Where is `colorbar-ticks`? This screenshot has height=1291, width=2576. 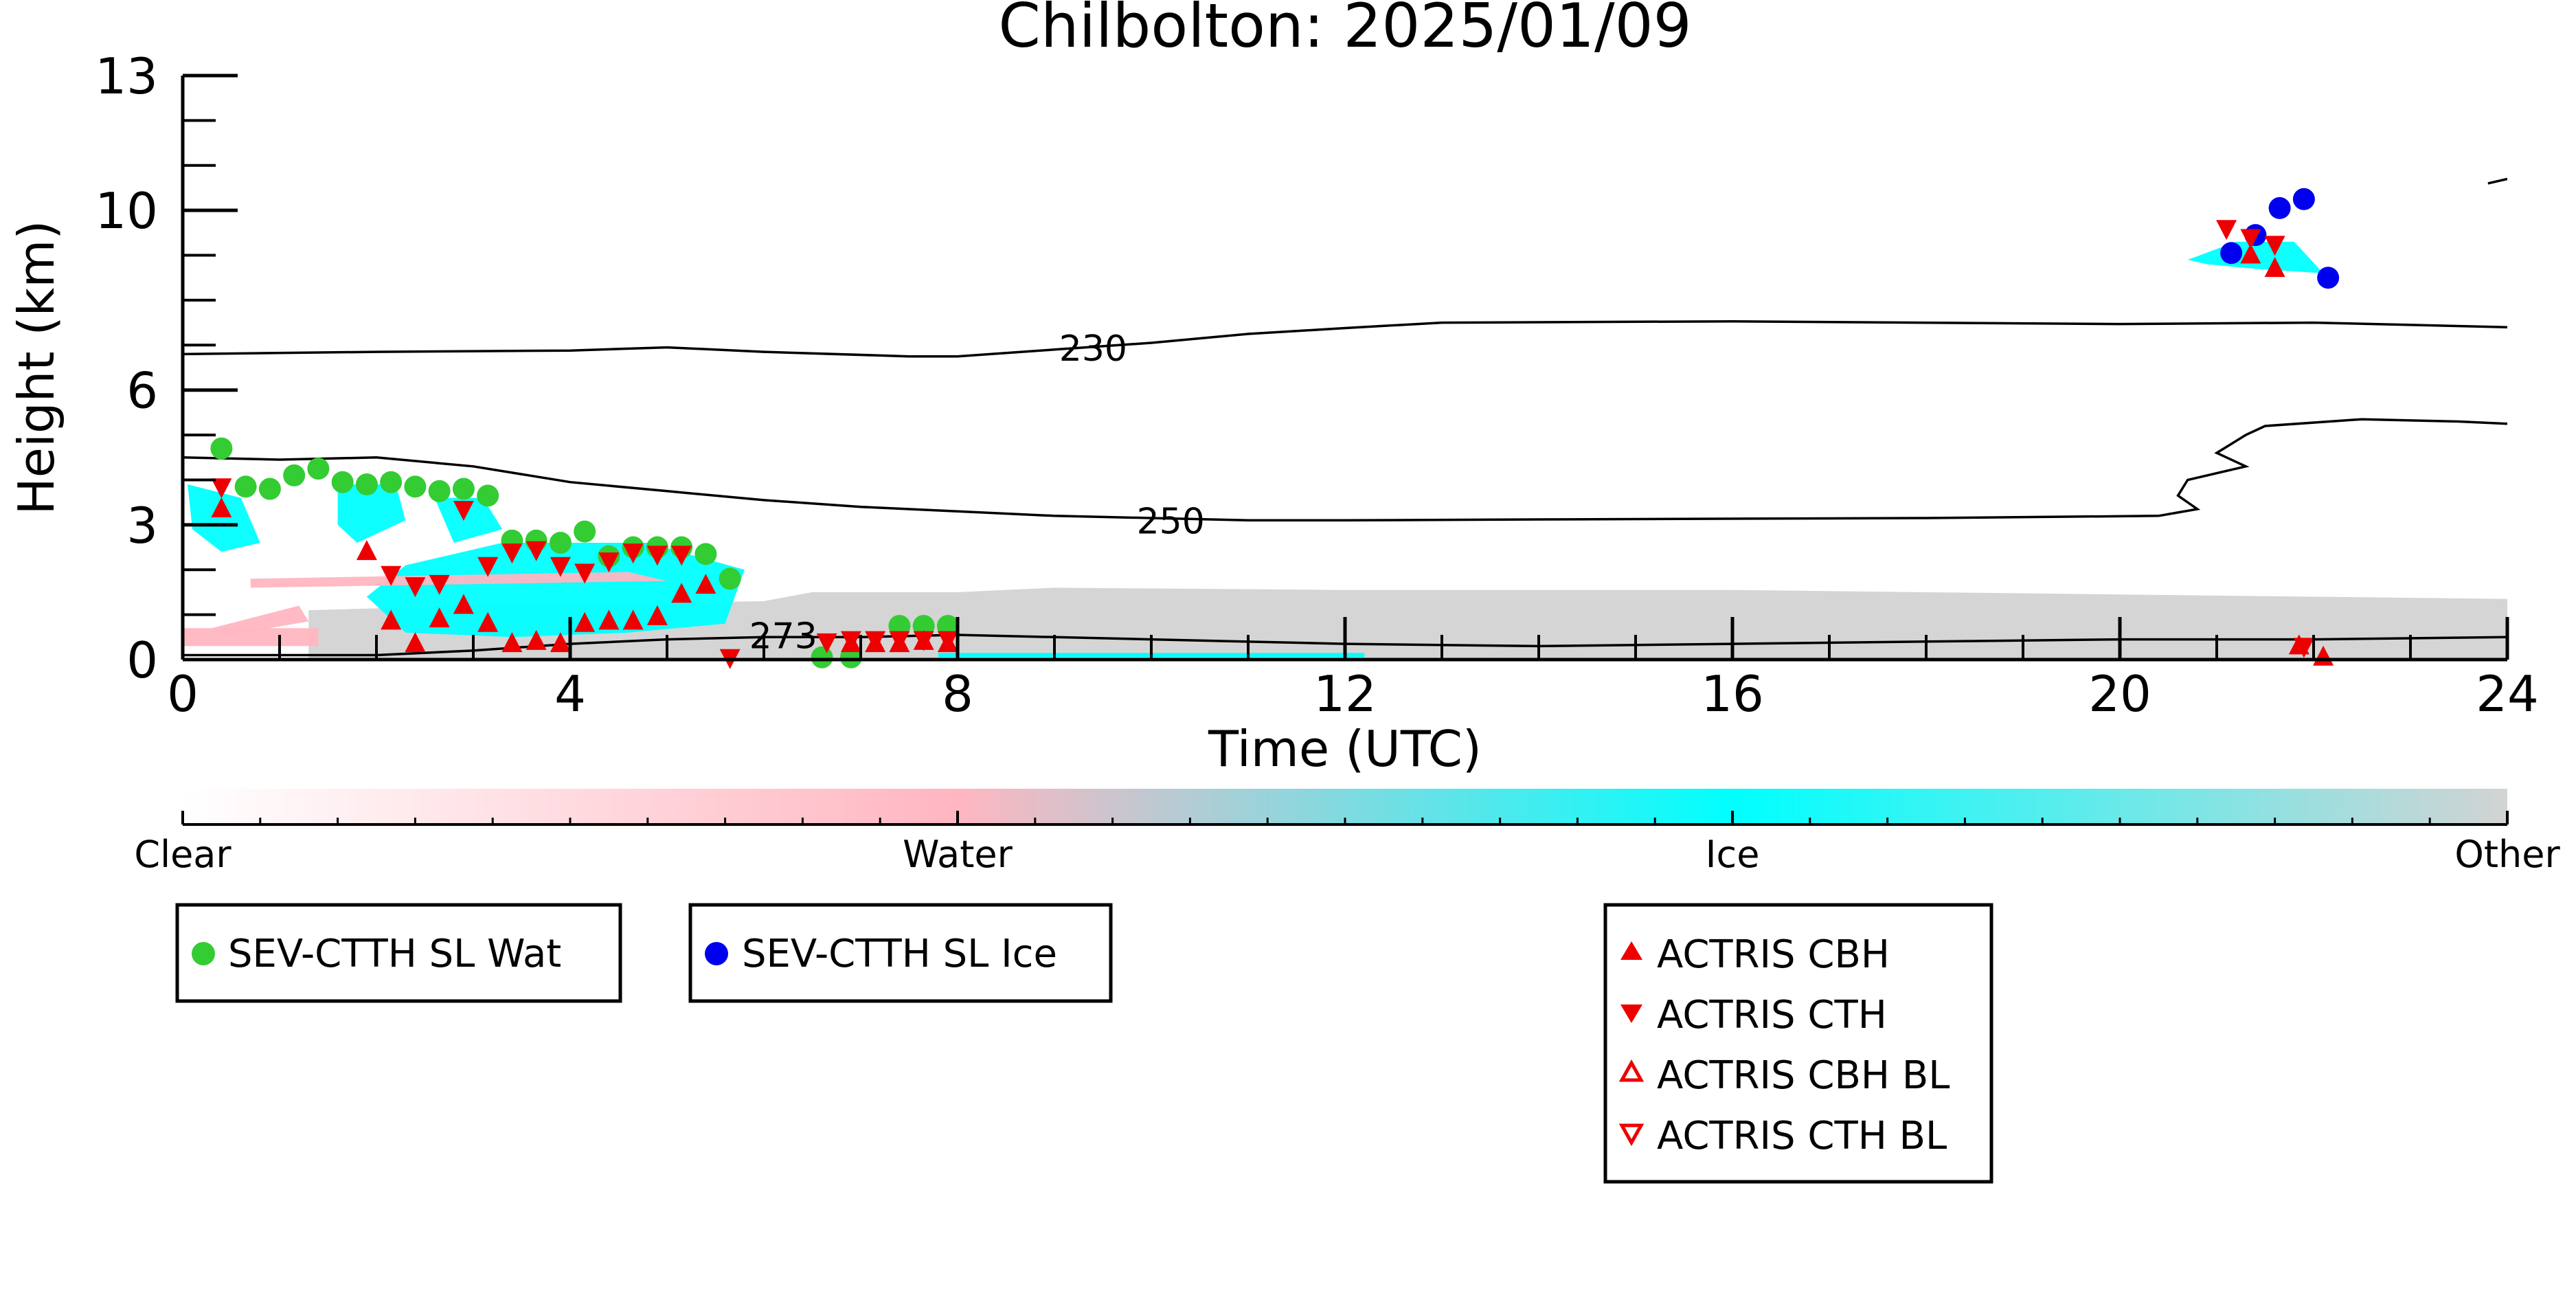 colorbar-ticks is located at coordinates (1345, 818).